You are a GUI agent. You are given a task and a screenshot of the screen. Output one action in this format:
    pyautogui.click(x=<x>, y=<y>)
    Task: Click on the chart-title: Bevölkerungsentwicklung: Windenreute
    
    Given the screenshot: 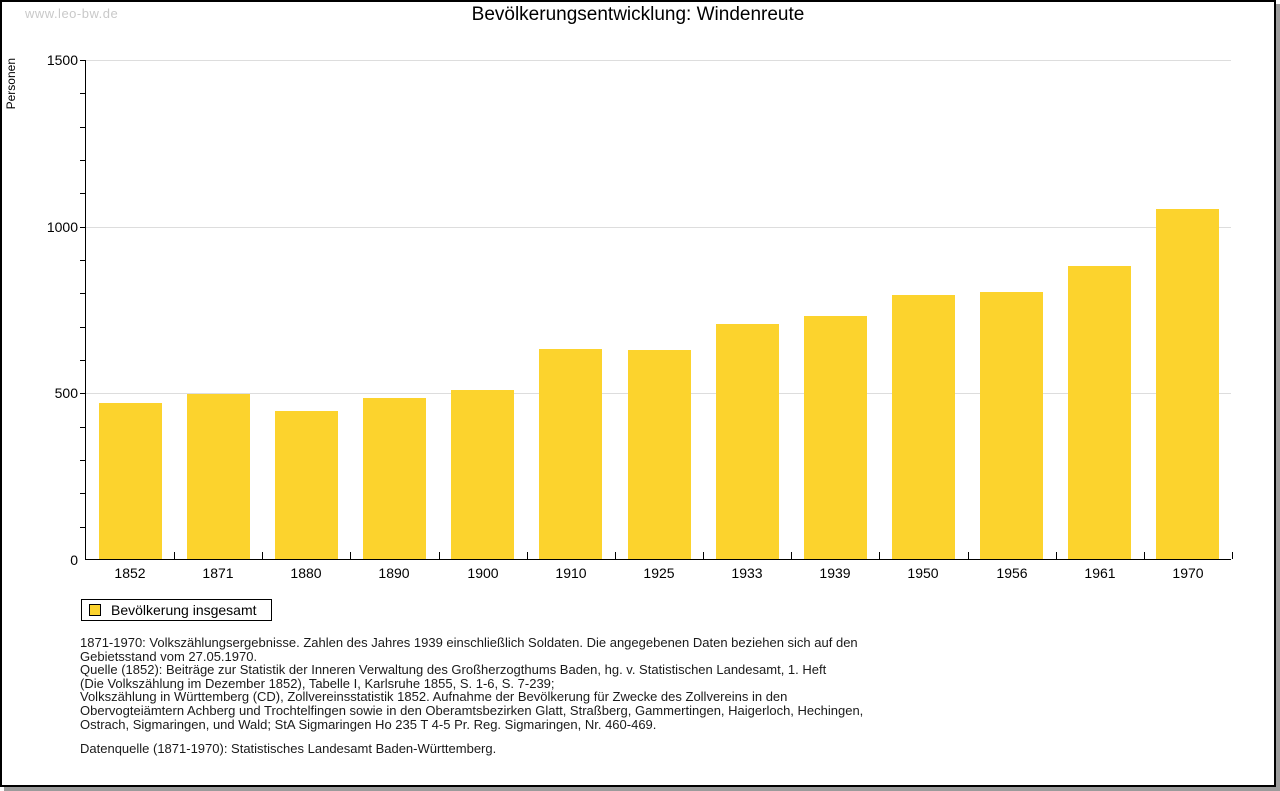 What is the action you would take?
    pyautogui.click(x=638, y=14)
    